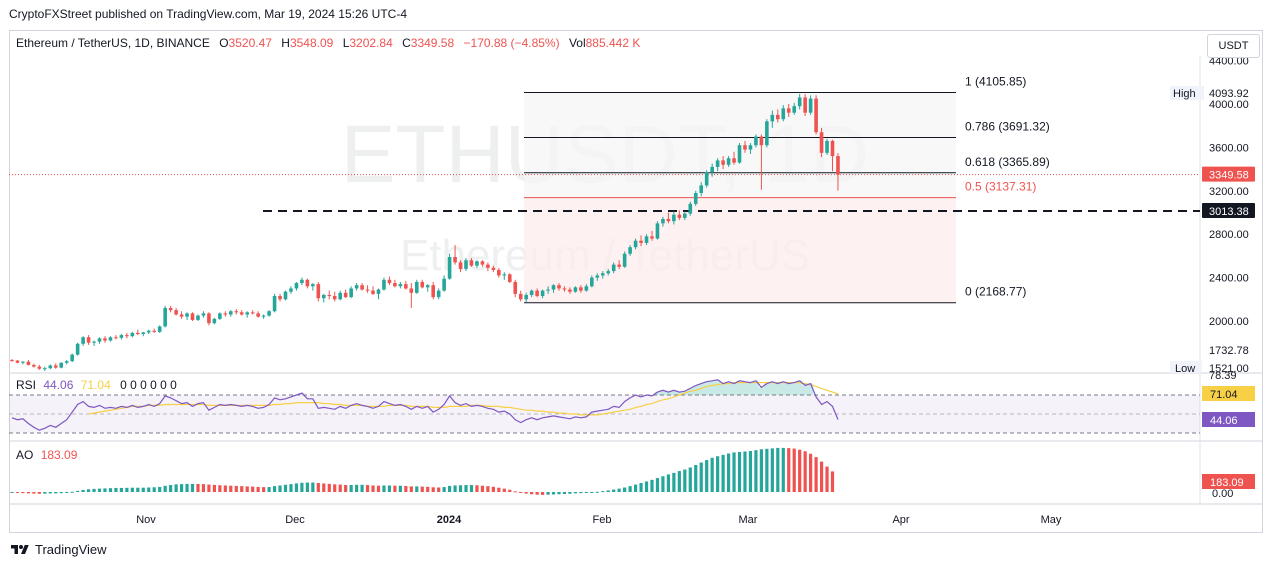 The height and width of the screenshot is (568, 1273). Describe the element at coordinates (740, 250) in the screenshot. I see `fib-zone` at that location.